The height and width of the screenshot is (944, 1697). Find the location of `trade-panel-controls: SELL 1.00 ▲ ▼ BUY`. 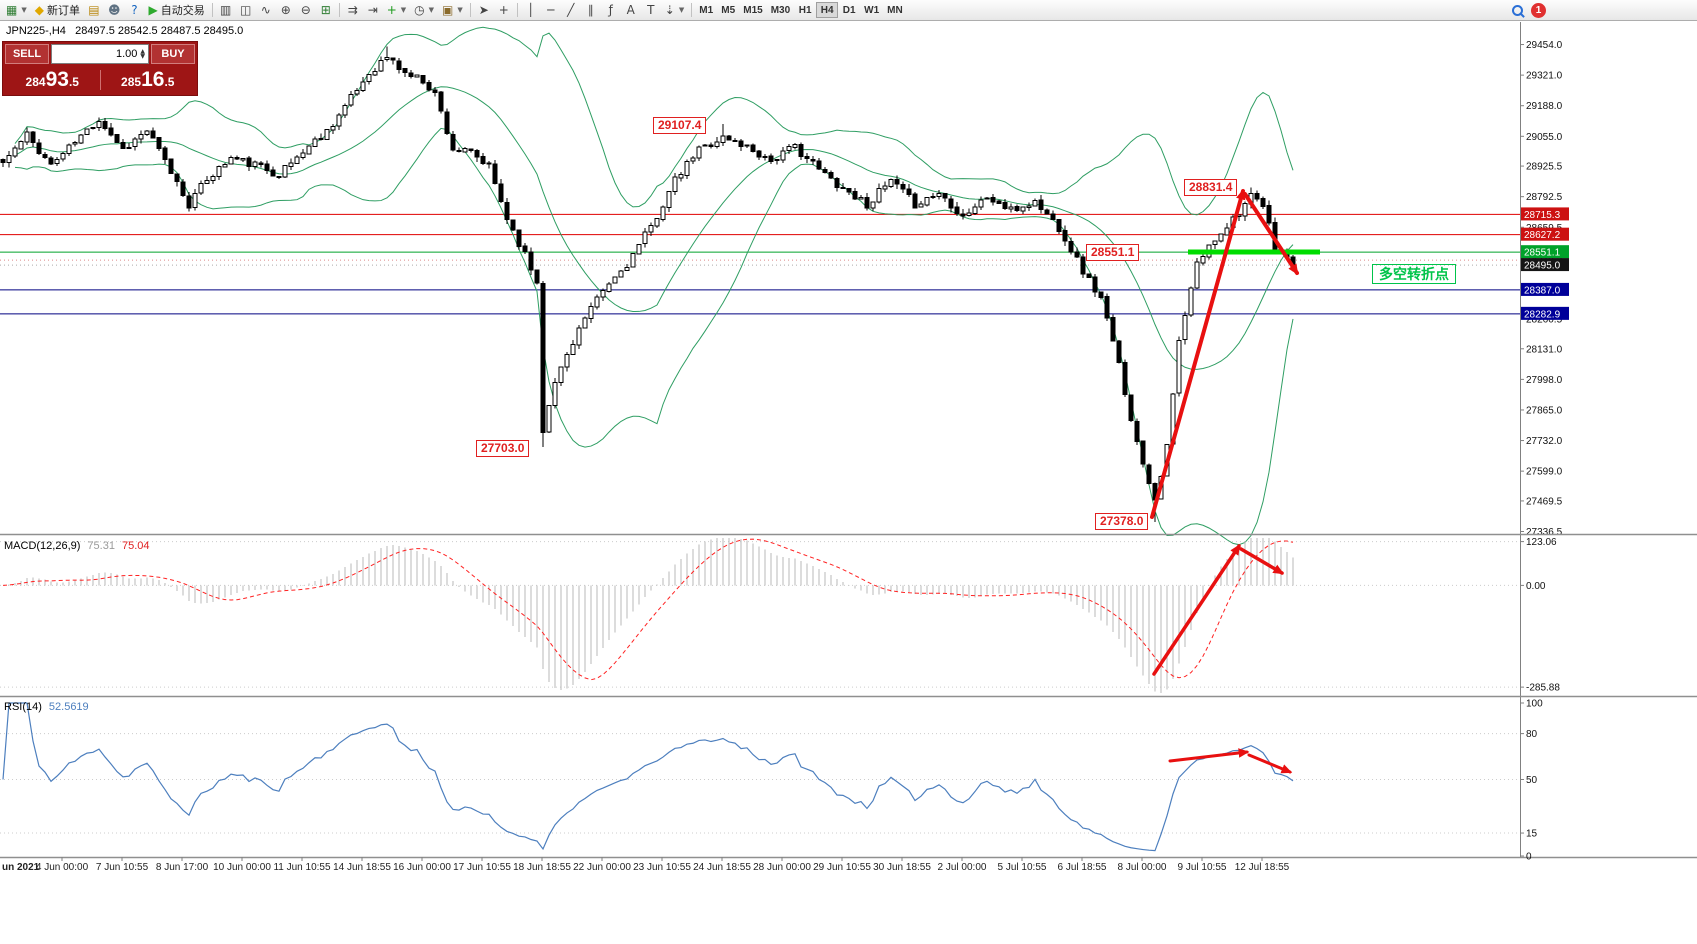

trade-panel-controls: SELL 1.00 ▲ ▼ BUY is located at coordinates (100, 54).